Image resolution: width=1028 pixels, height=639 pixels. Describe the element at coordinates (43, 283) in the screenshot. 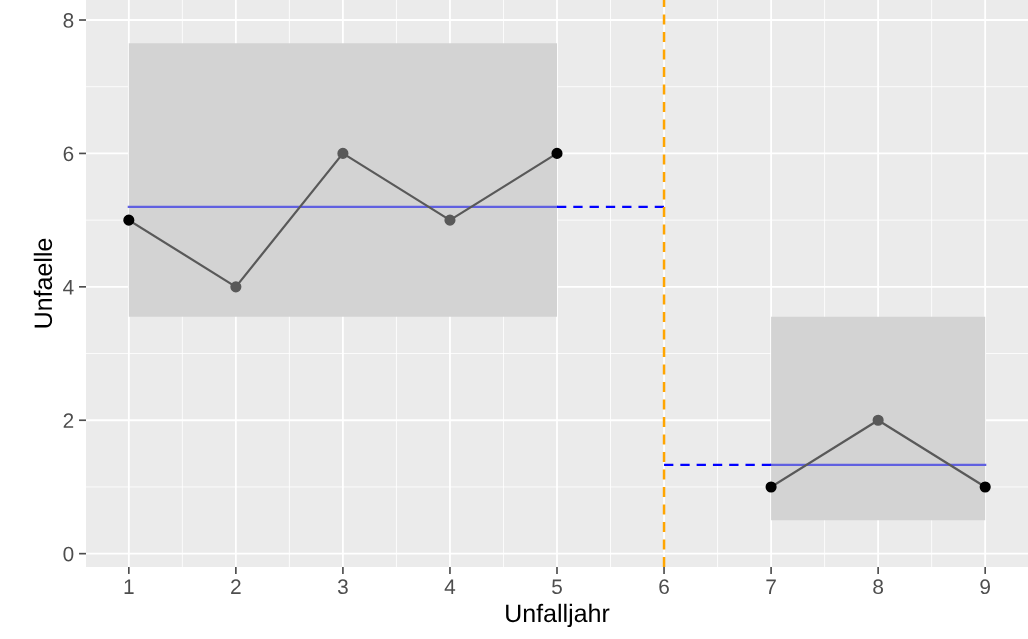

I see `y-axis-title: Unfaelle` at that location.